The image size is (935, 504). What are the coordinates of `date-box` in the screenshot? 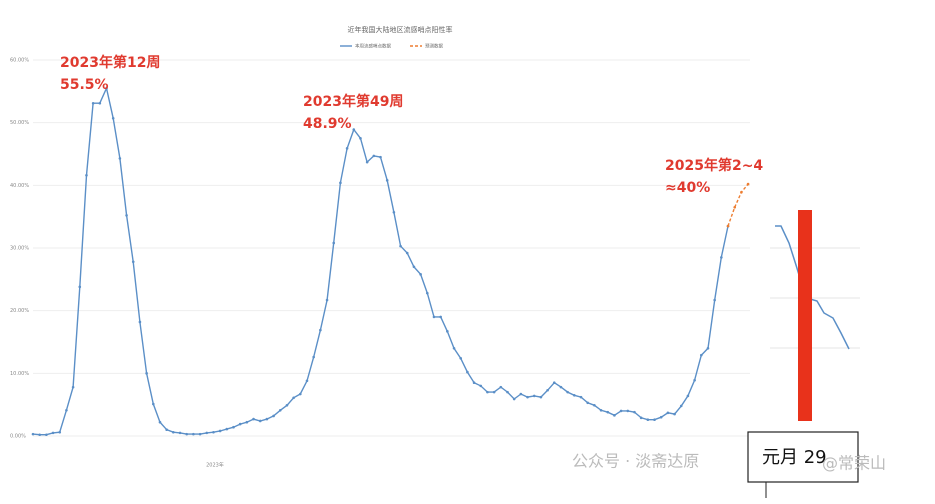 It's located at (803, 457).